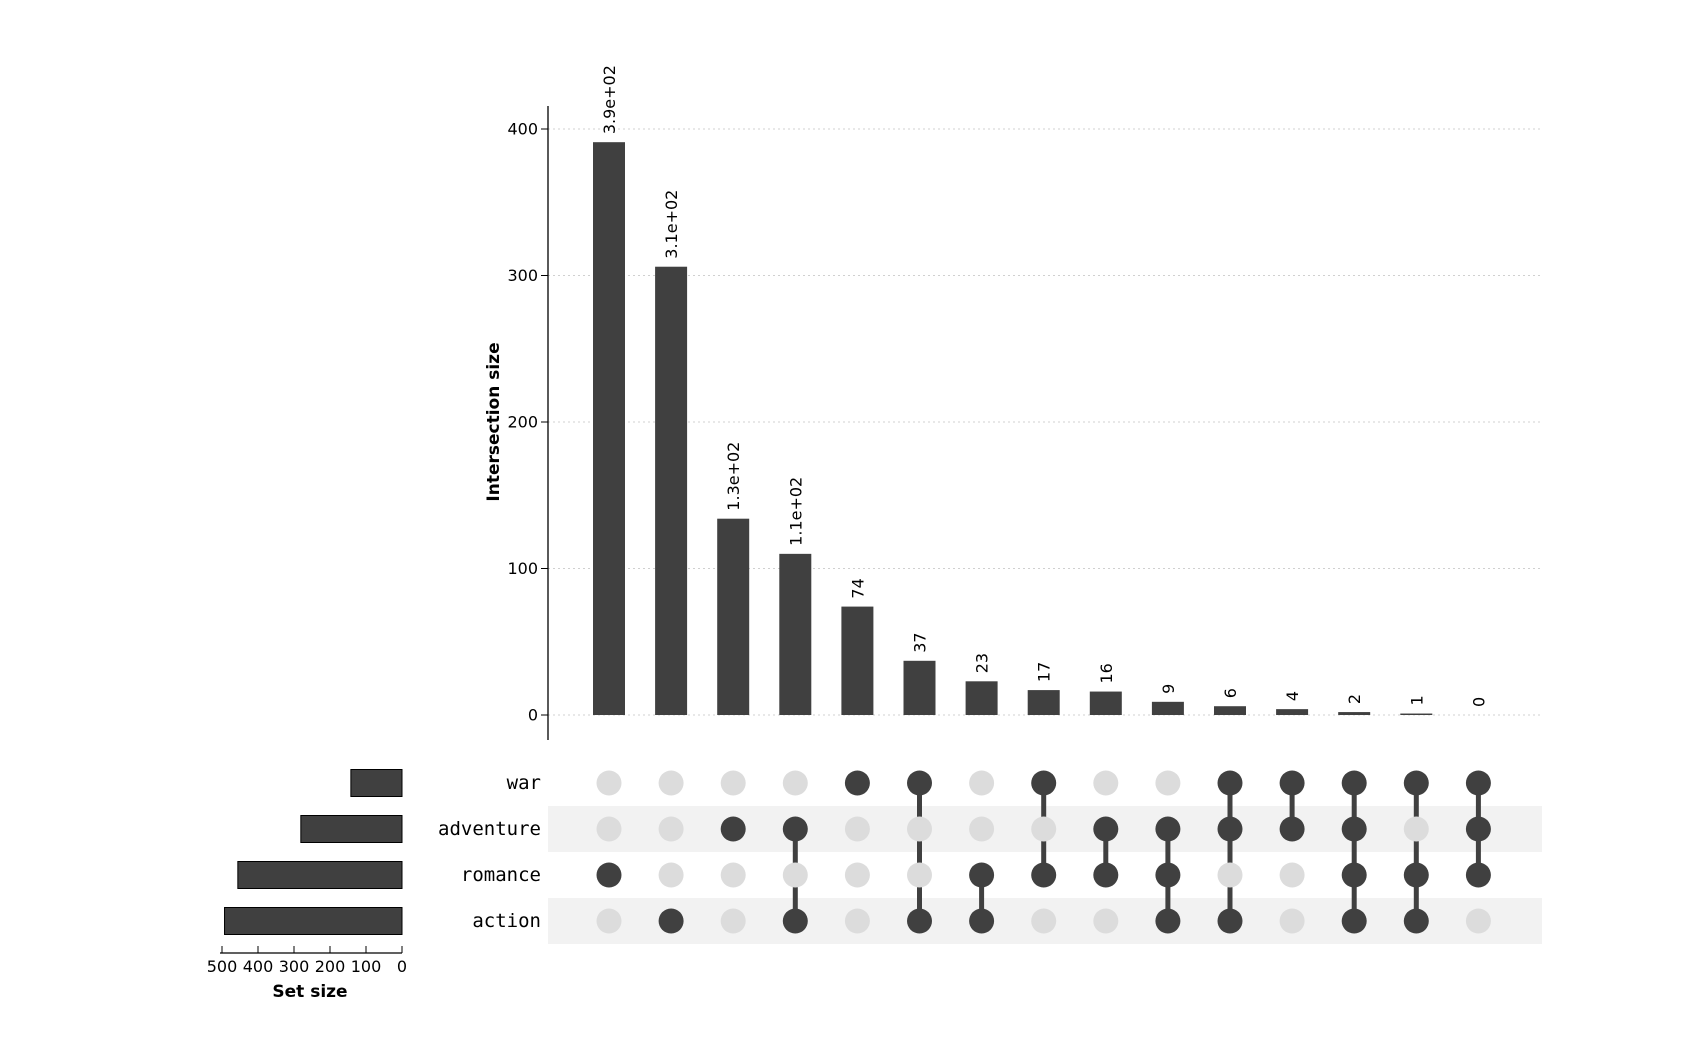 This screenshot has width=1700, height=1050. Describe the element at coordinates (222, 966) in the screenshot. I see `set-size-tick-label: 500` at that location.